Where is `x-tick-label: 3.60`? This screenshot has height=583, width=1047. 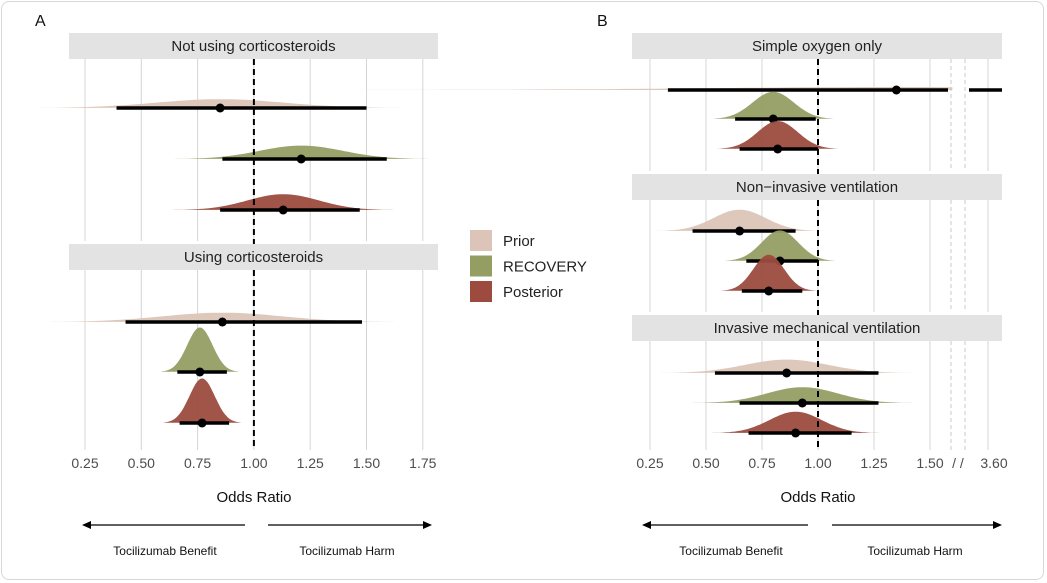
x-tick-label: 3.60 is located at coordinates (993, 463).